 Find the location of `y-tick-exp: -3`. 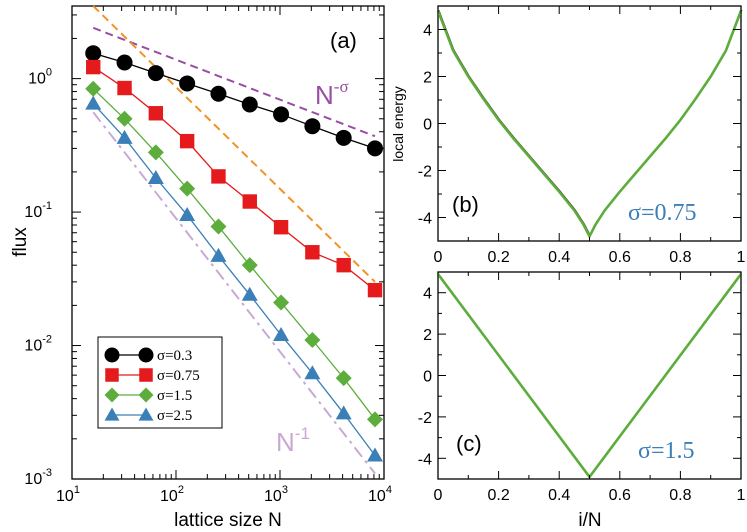

y-tick-exp: -3 is located at coordinates (47, 473).